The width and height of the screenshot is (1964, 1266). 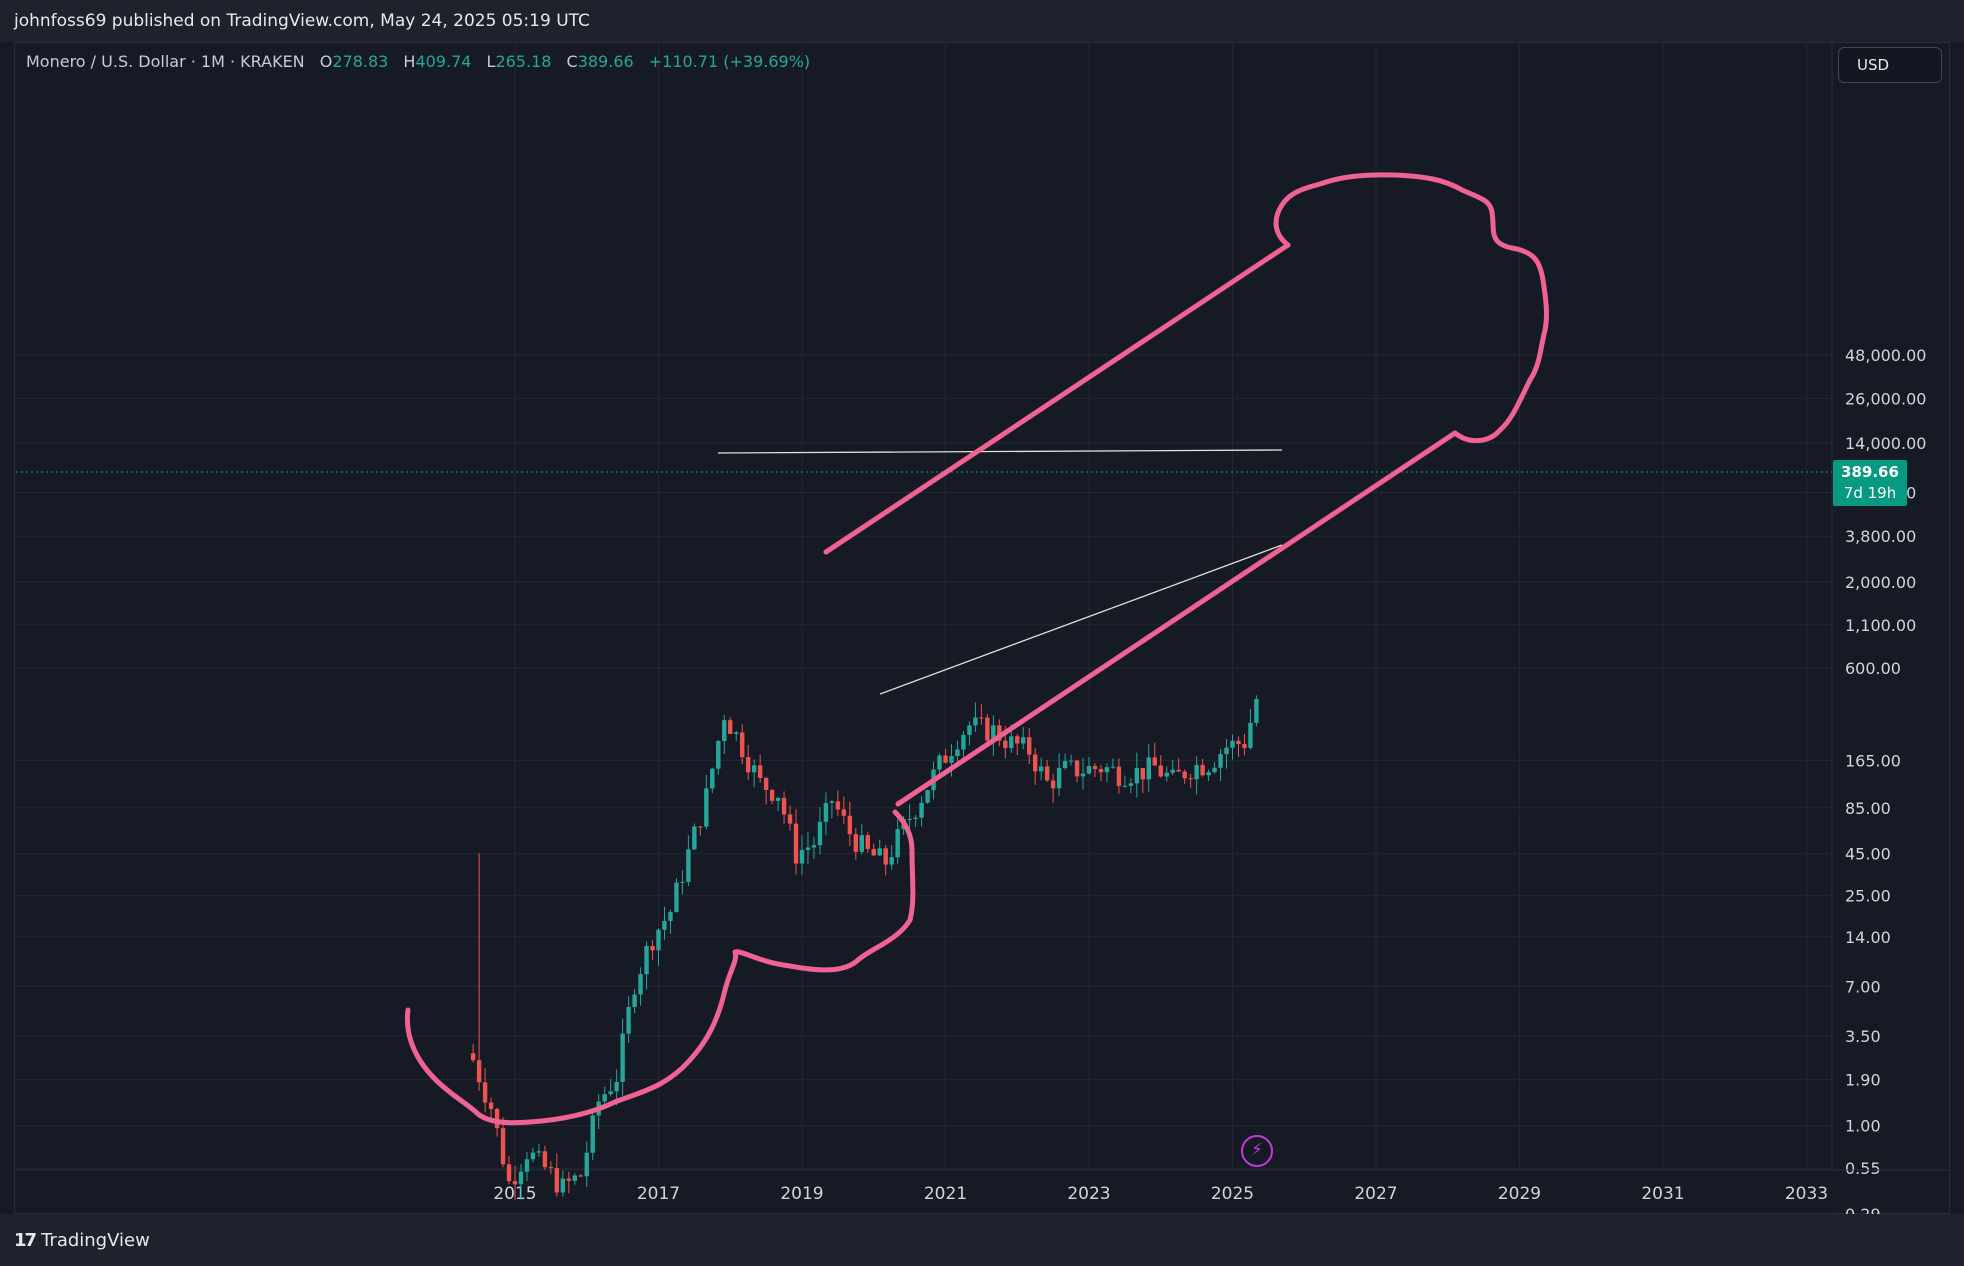 What do you see at coordinates (1870, 472) in the screenshot?
I see `current-price-value: 389.66` at bounding box center [1870, 472].